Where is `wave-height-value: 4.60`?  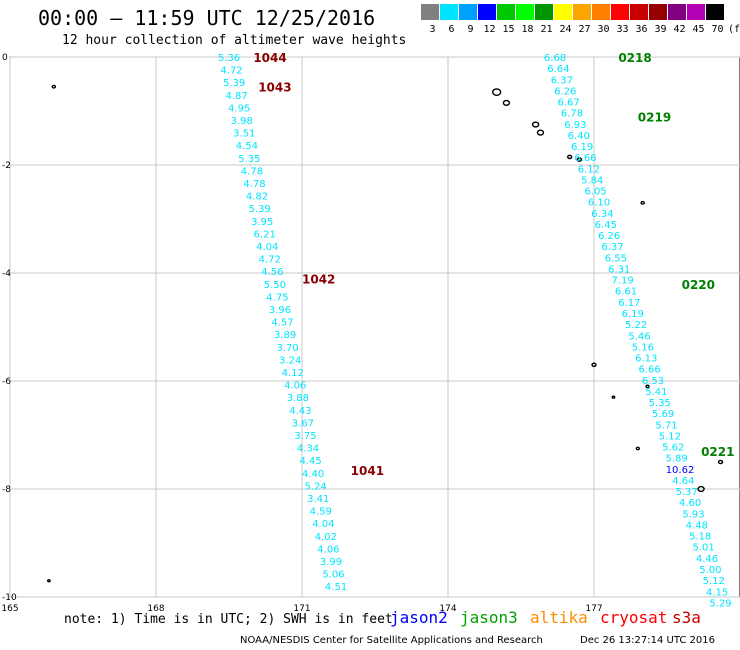 wave-height-value: 4.60 is located at coordinates (690, 503).